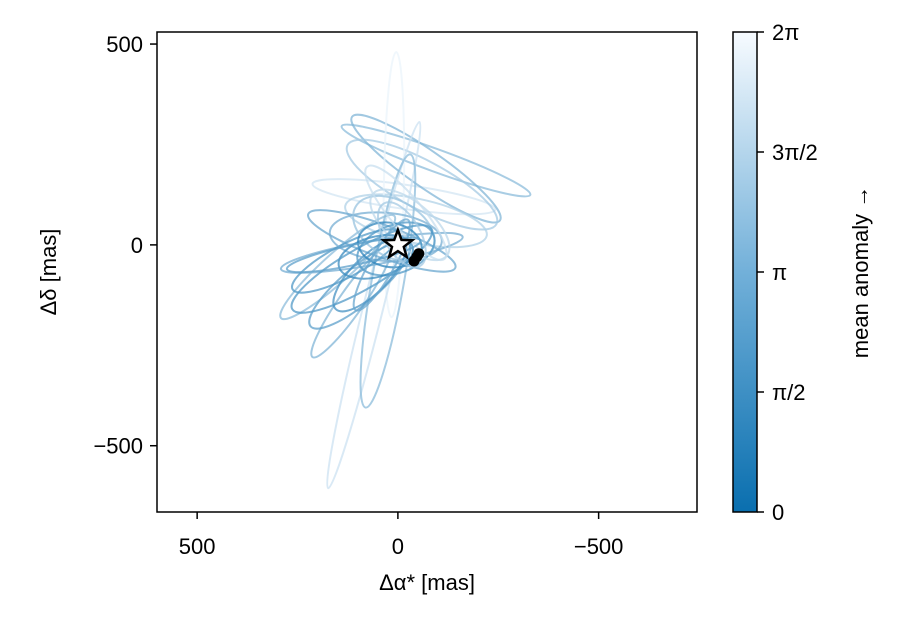 The height and width of the screenshot is (630, 904). I want to click on y-tick-label: 500, so click(124, 44).